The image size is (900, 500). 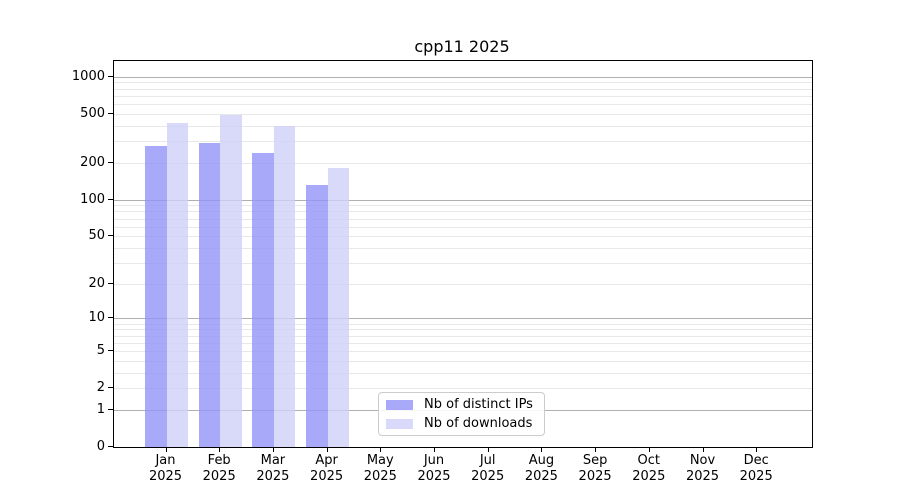 I want to click on y-tick-label: 1, so click(x=100, y=409).